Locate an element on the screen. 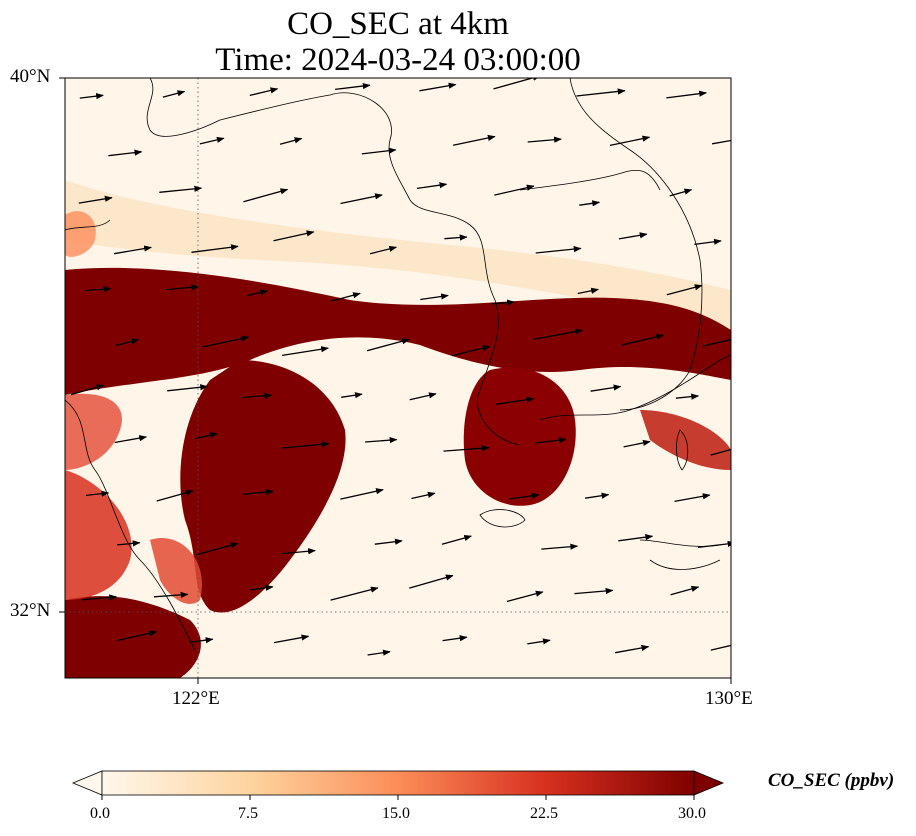  colorbar-tick: 15.0 is located at coordinates (396, 813).